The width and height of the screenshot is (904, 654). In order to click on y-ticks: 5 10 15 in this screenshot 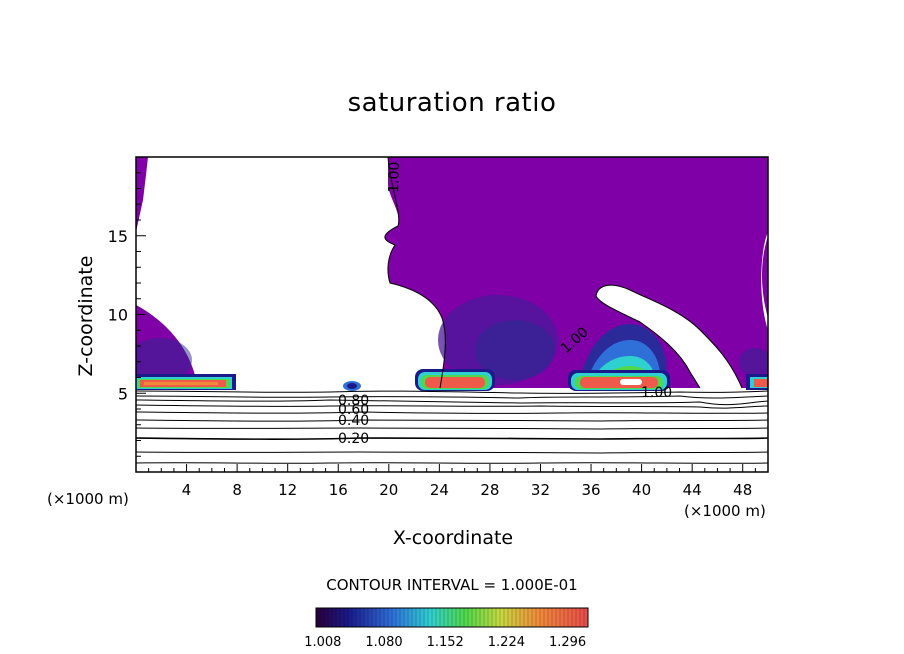, I will do `click(127, 314)`.